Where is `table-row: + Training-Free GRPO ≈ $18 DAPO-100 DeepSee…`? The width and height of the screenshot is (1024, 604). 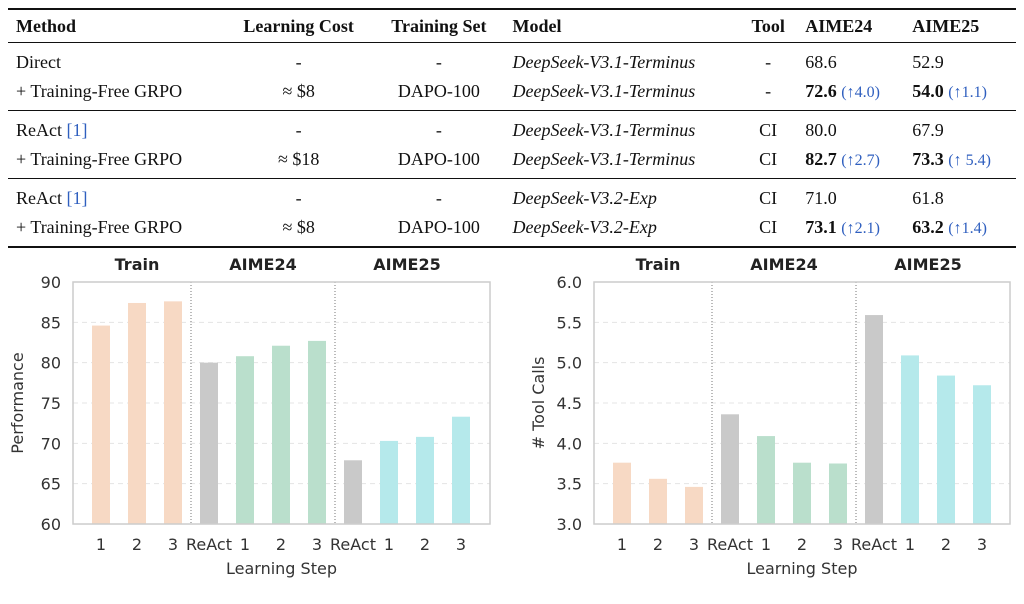
table-row: + Training-Free GRPO ≈ $18 DAPO-100 DeepSee… is located at coordinates (512, 162).